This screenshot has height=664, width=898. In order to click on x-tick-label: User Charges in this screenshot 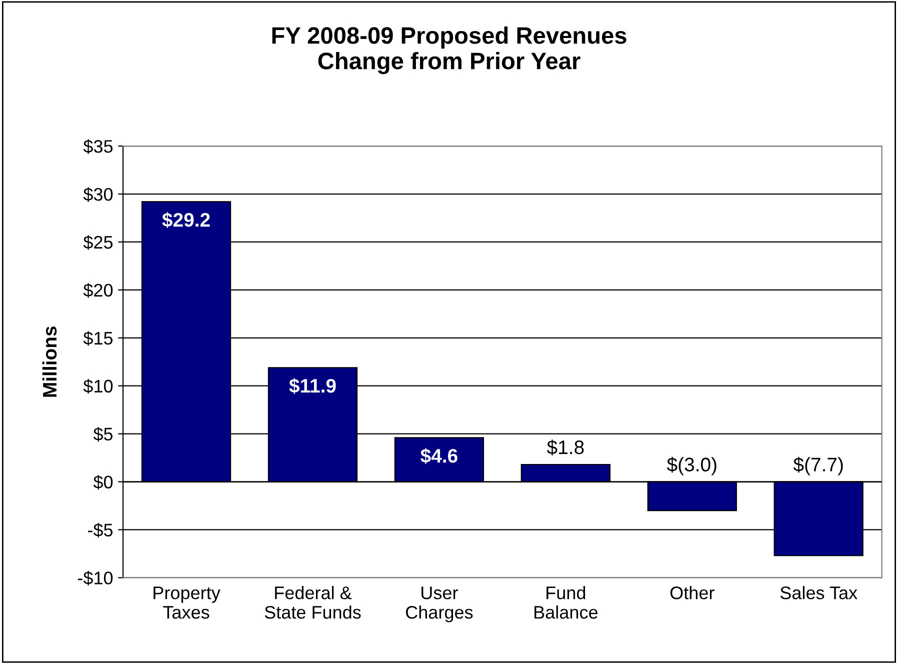, I will do `click(439, 604)`.